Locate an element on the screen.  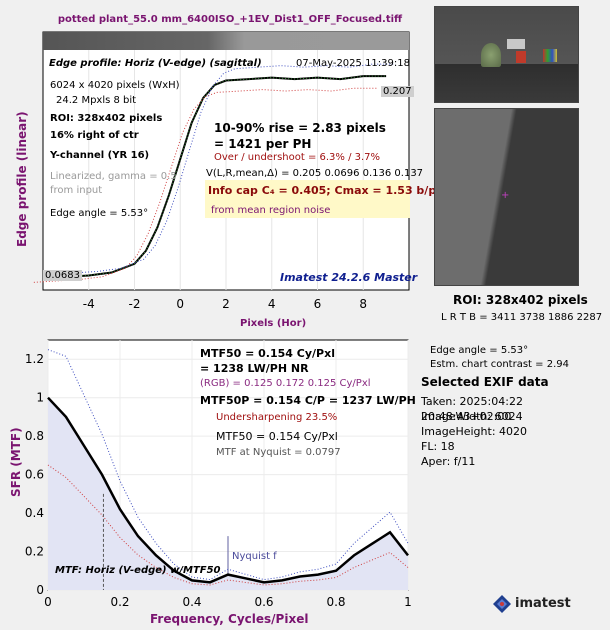
edge-xtick-label: 0 is located at coordinates (180, 304).